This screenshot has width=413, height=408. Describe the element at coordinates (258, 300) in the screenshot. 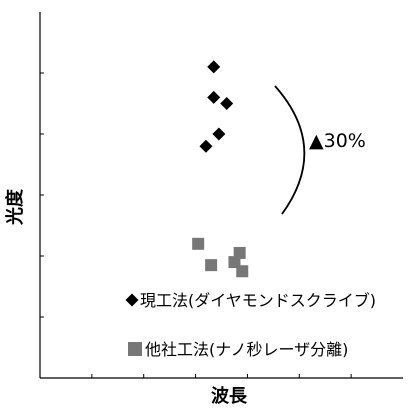

I see `legend-label-current-method: 現工法(ダイヤモンドスクライブ)` at that location.